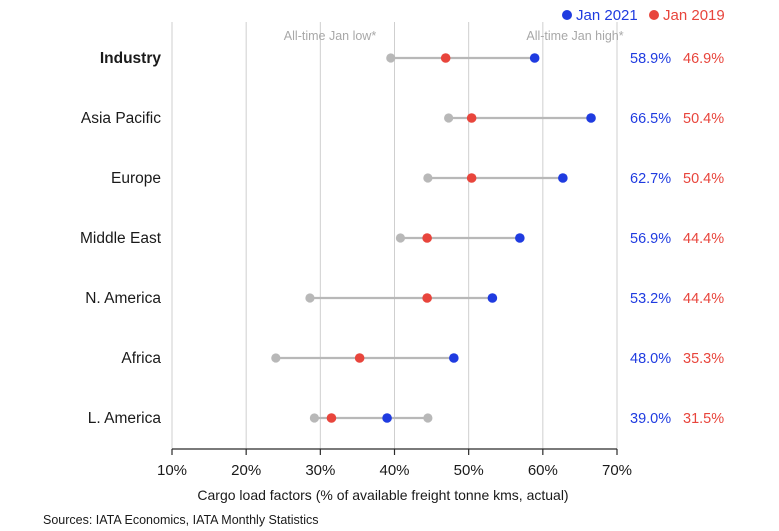 This screenshot has height=531, width=779. What do you see at coordinates (141, 358) in the screenshot?
I see `category-label-africa: Africa` at bounding box center [141, 358].